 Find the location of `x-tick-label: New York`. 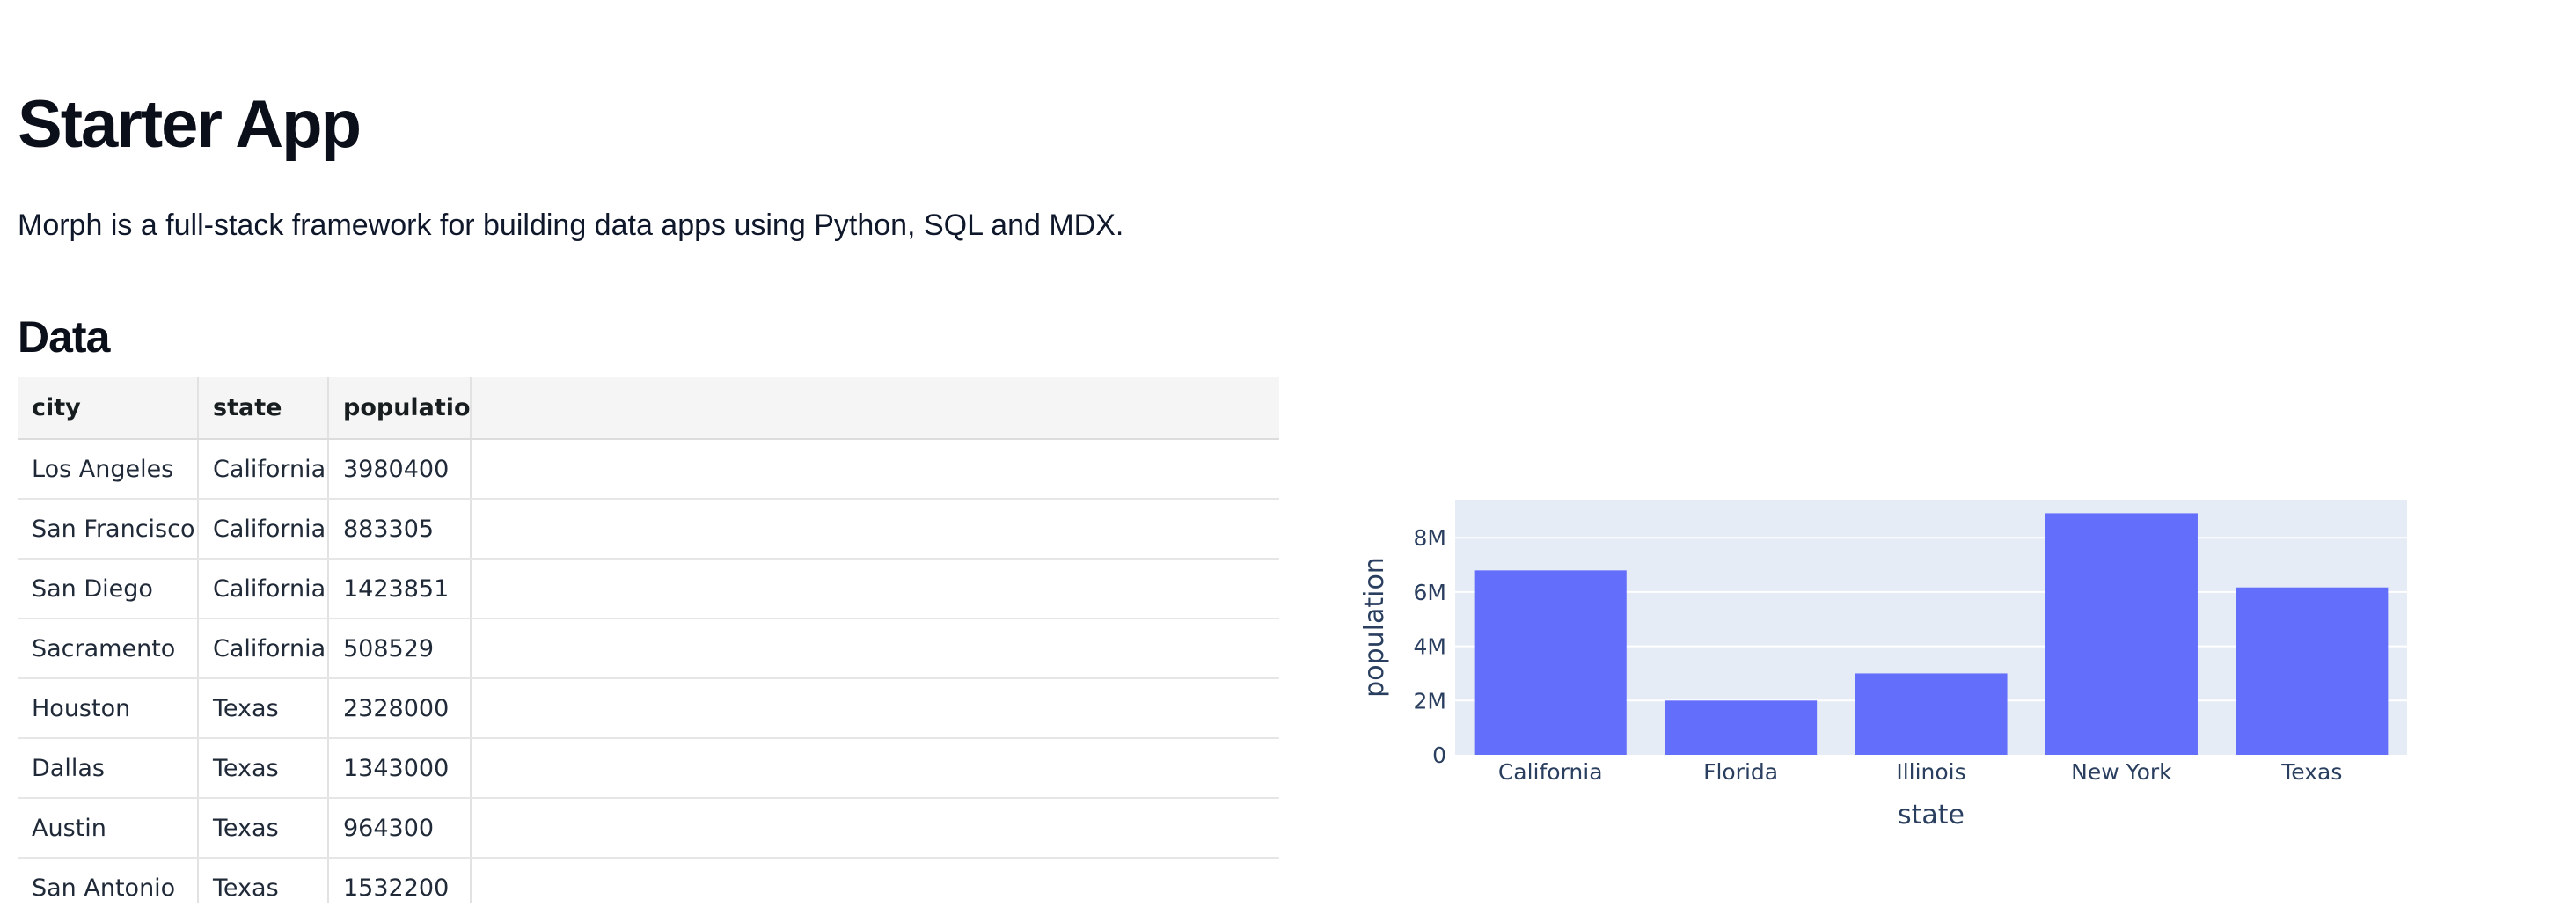

x-tick-label: New York is located at coordinates (2121, 772).